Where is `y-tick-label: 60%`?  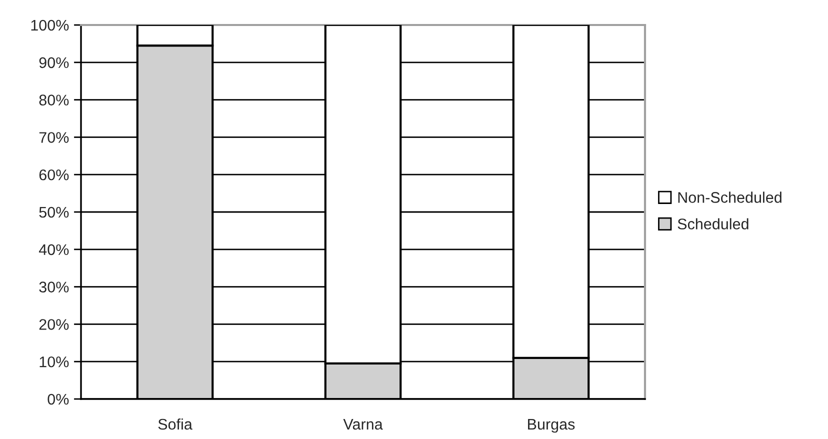 y-tick-label: 60% is located at coordinates (54, 174).